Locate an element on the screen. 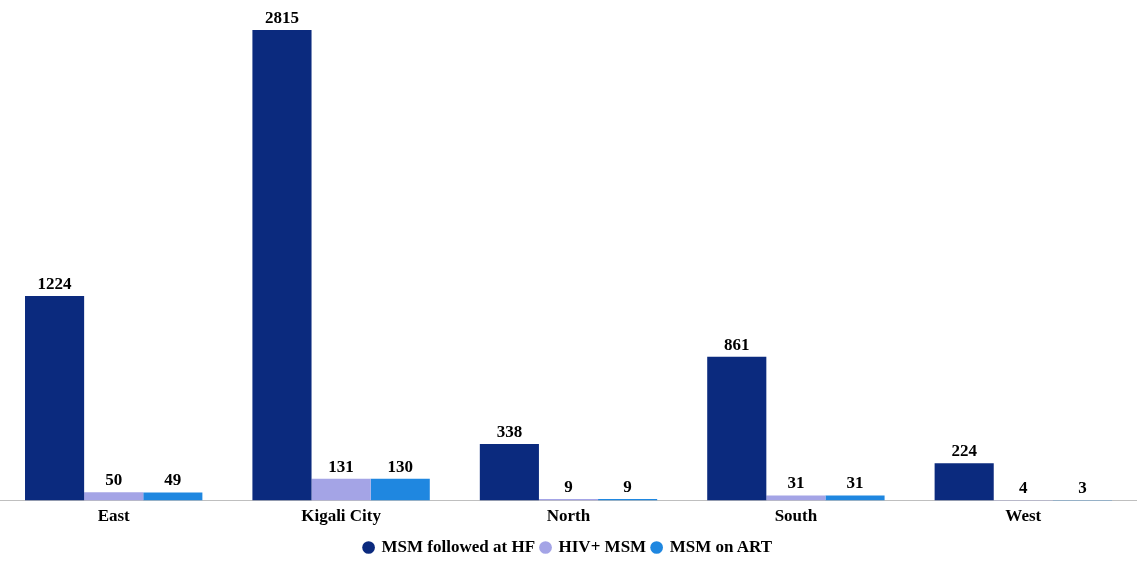 The width and height of the screenshot is (1137, 570). data-label: 50 is located at coordinates (114, 480).